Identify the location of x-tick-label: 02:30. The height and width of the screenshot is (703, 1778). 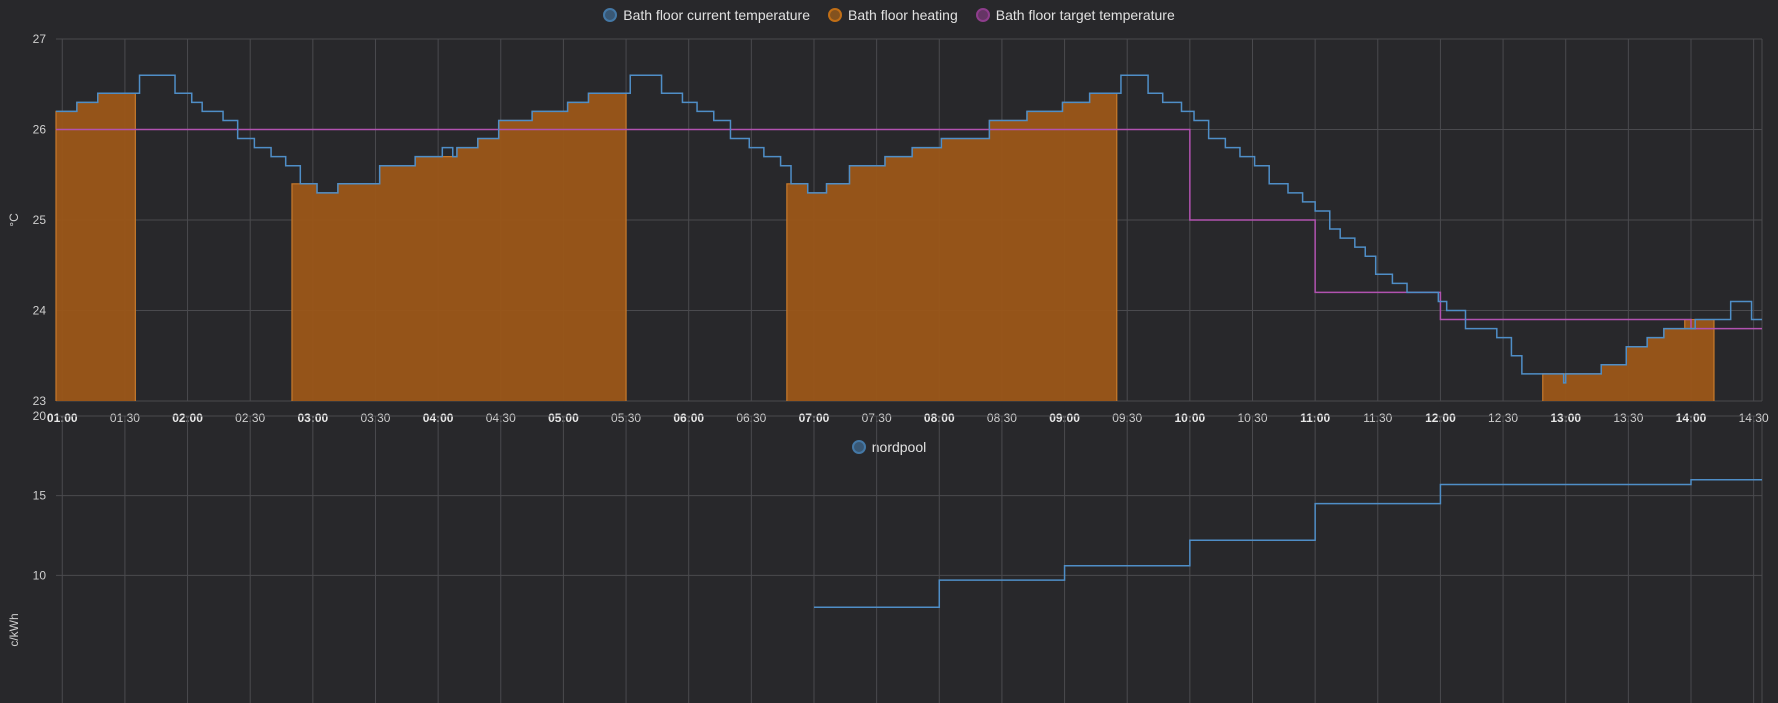
(250, 418).